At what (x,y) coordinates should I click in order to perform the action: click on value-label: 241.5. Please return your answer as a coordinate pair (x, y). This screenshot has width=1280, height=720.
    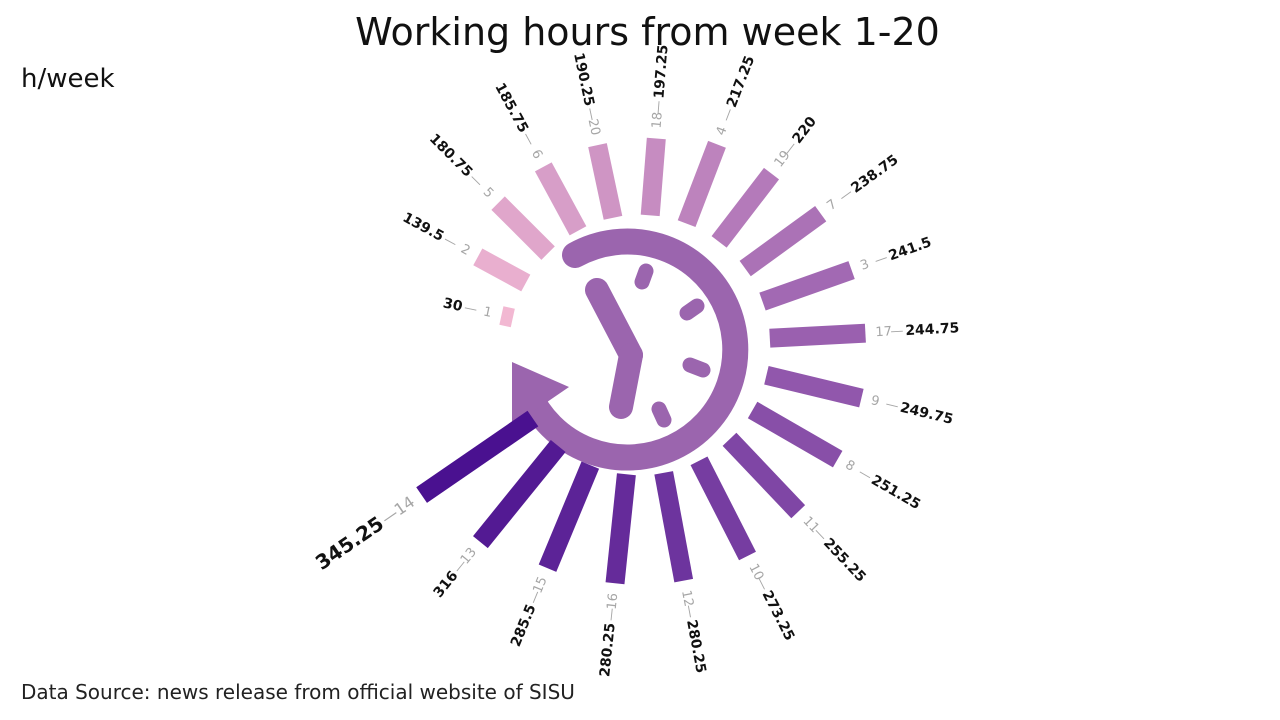
    Looking at the image, I should click on (910, 249).